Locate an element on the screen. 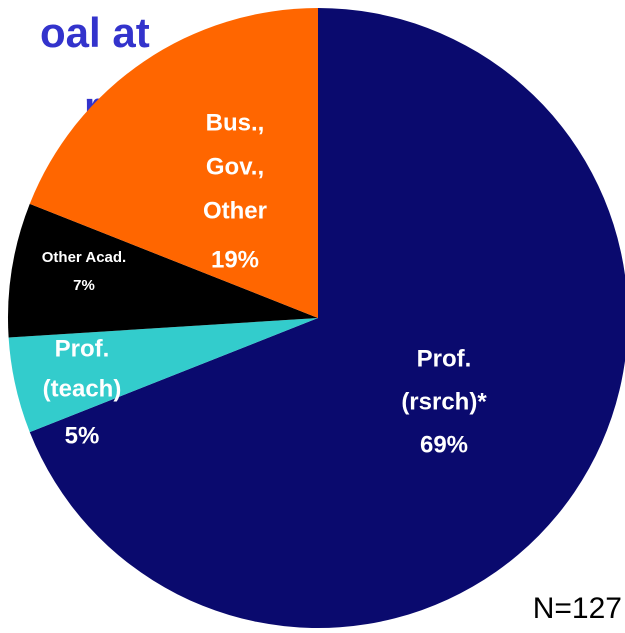 The width and height of the screenshot is (625, 633). slice-label: Bus., is located at coordinates (235, 122).